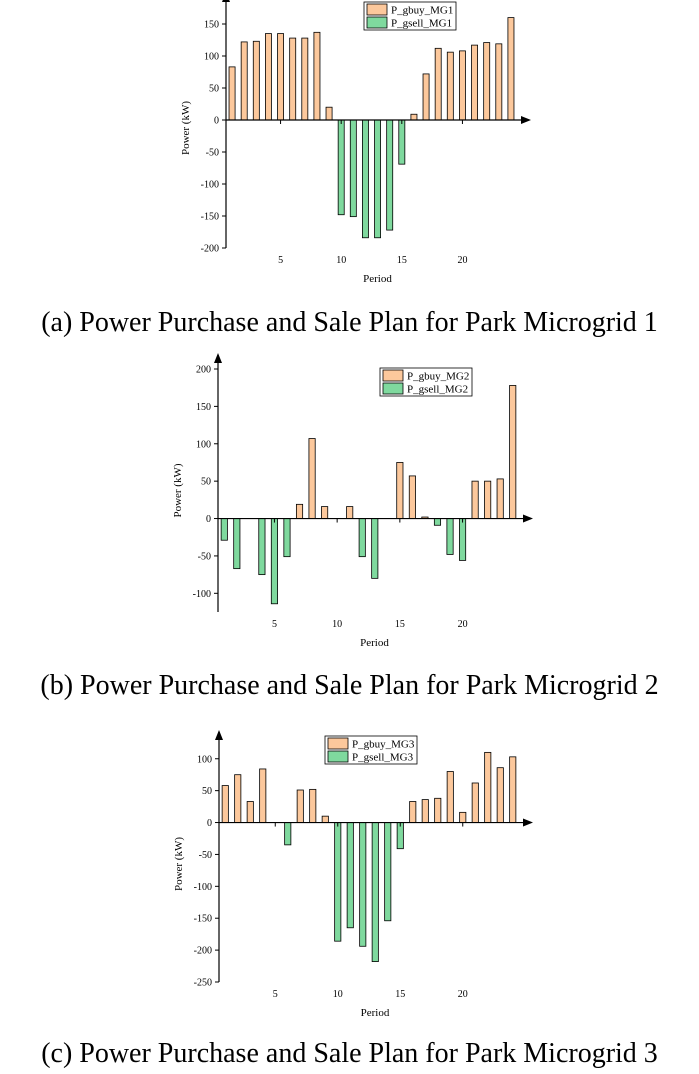 This screenshot has height=1074, width=699. What do you see at coordinates (402, 142) in the screenshot?
I see `bar-a-s1-p15` at bounding box center [402, 142].